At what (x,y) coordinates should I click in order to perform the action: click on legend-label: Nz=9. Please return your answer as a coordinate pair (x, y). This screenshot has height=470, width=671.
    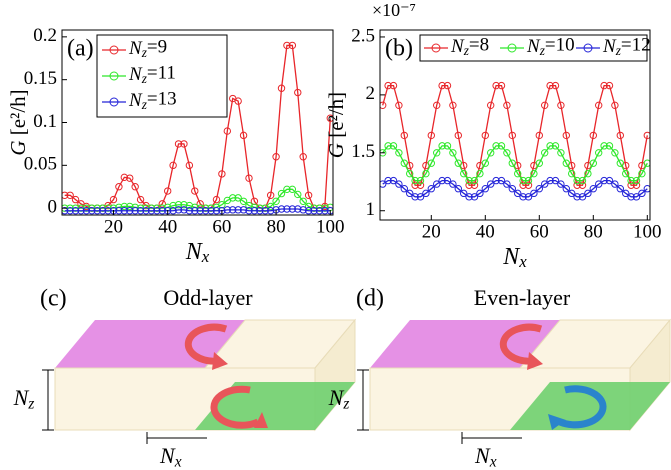
    Looking at the image, I should click on (147, 48).